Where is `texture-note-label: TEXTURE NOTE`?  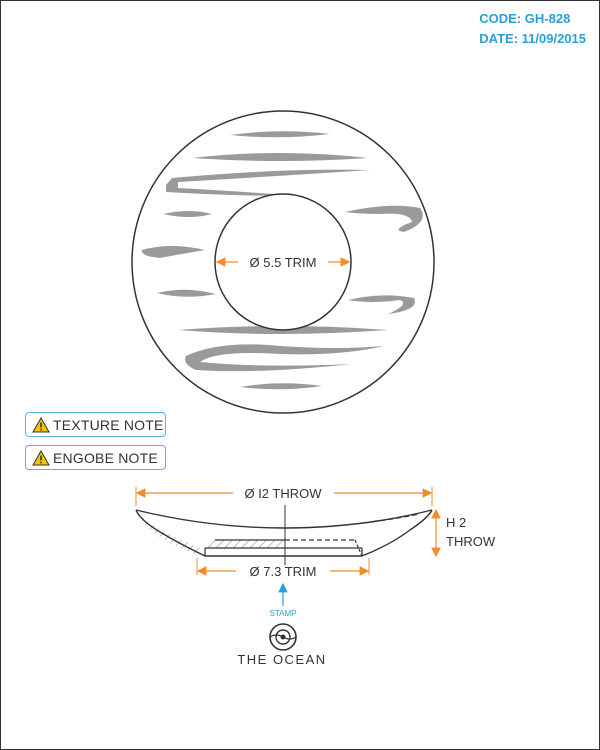 texture-note-label: TEXTURE NOTE is located at coordinates (108, 424).